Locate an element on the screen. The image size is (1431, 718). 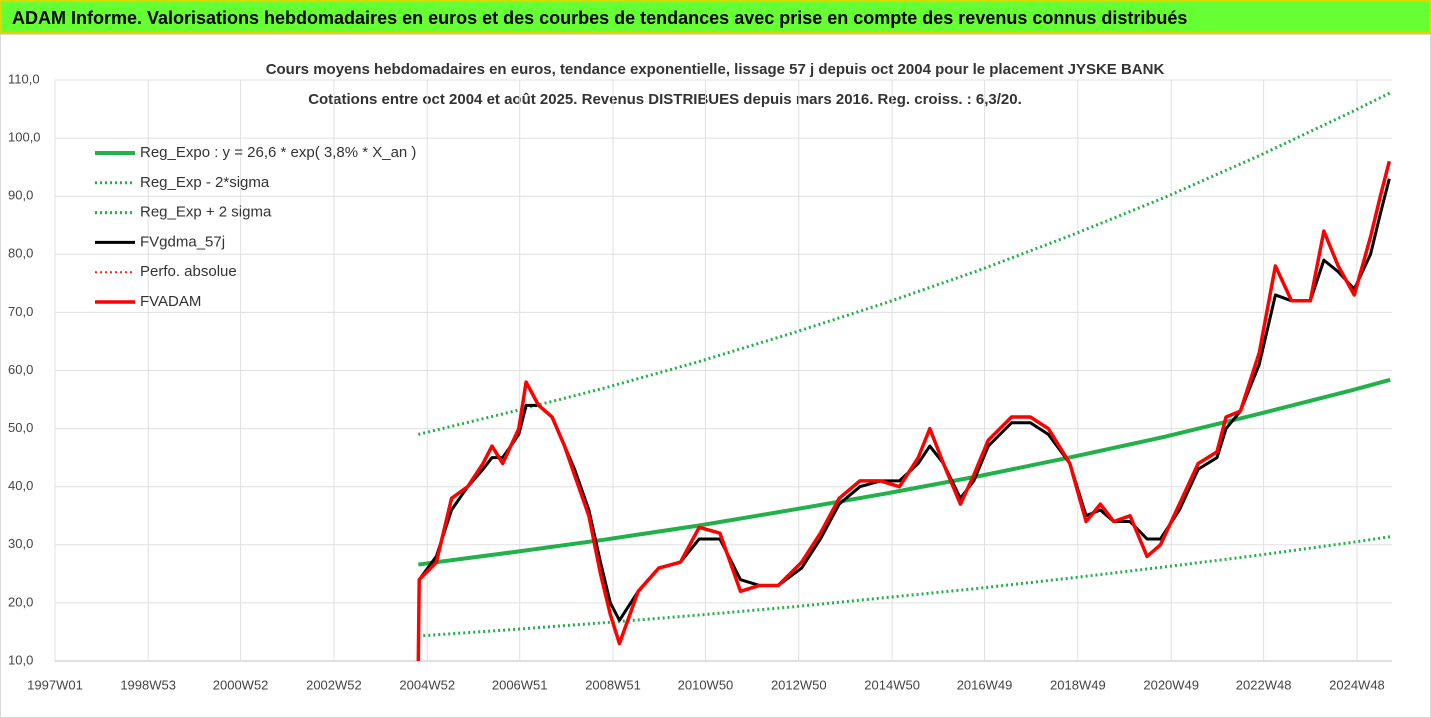
x-tick-label: 2016W49 is located at coordinates (985, 684).